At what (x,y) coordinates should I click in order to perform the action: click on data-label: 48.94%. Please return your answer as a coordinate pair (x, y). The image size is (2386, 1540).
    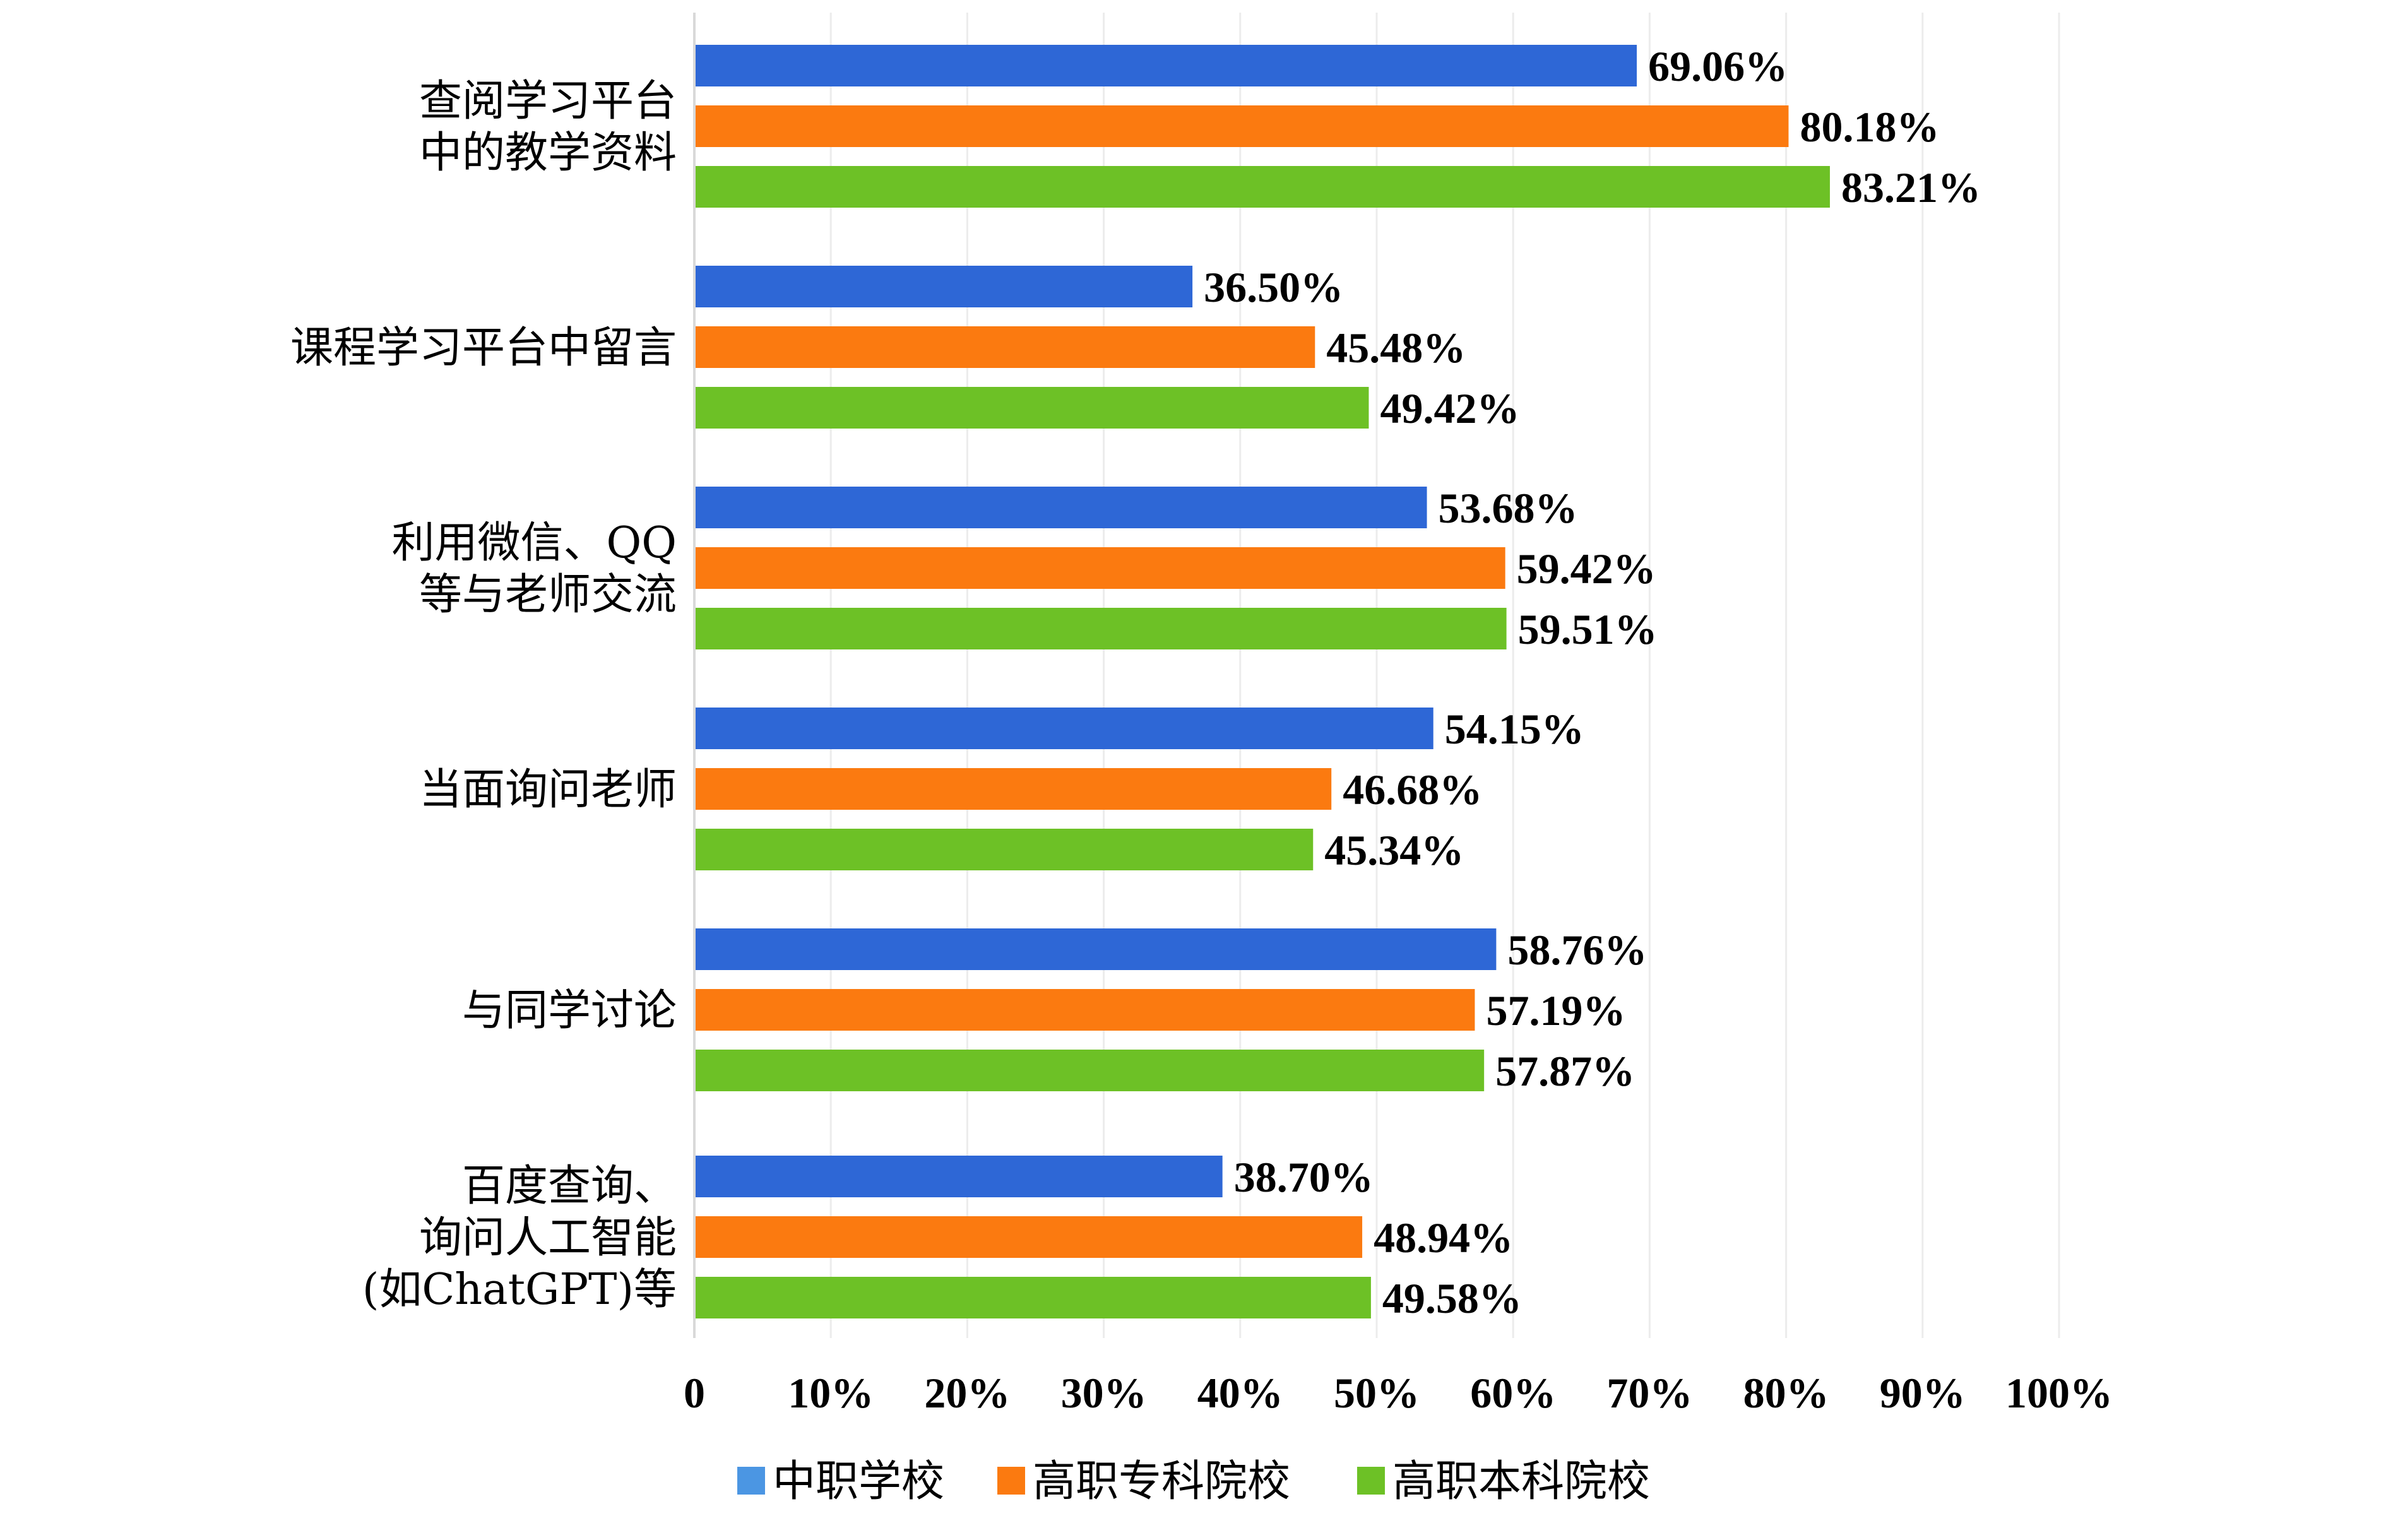
    Looking at the image, I should click on (1443, 1238).